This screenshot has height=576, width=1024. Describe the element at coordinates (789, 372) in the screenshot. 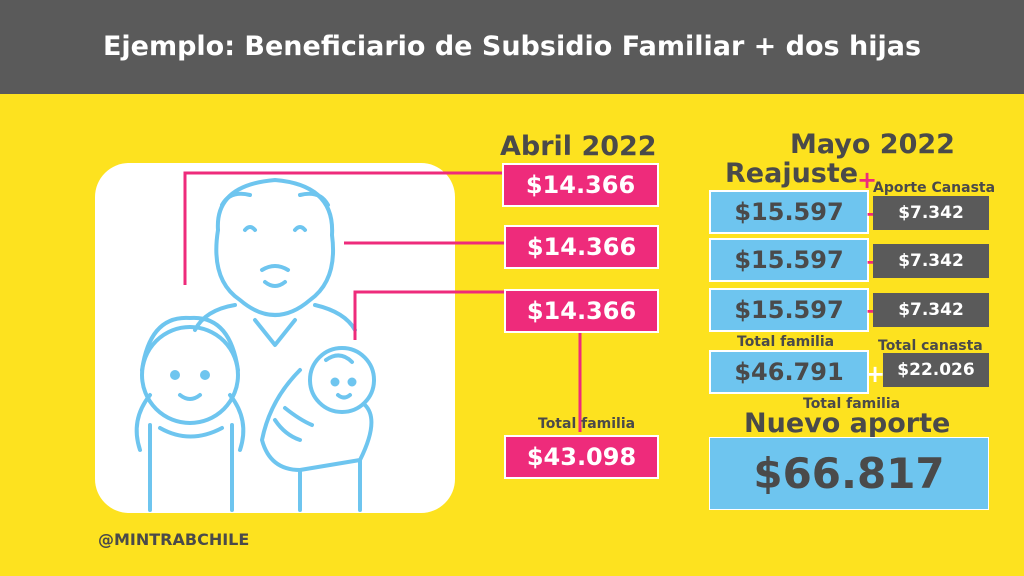

I see `total-familia-amount: $46.791` at that location.